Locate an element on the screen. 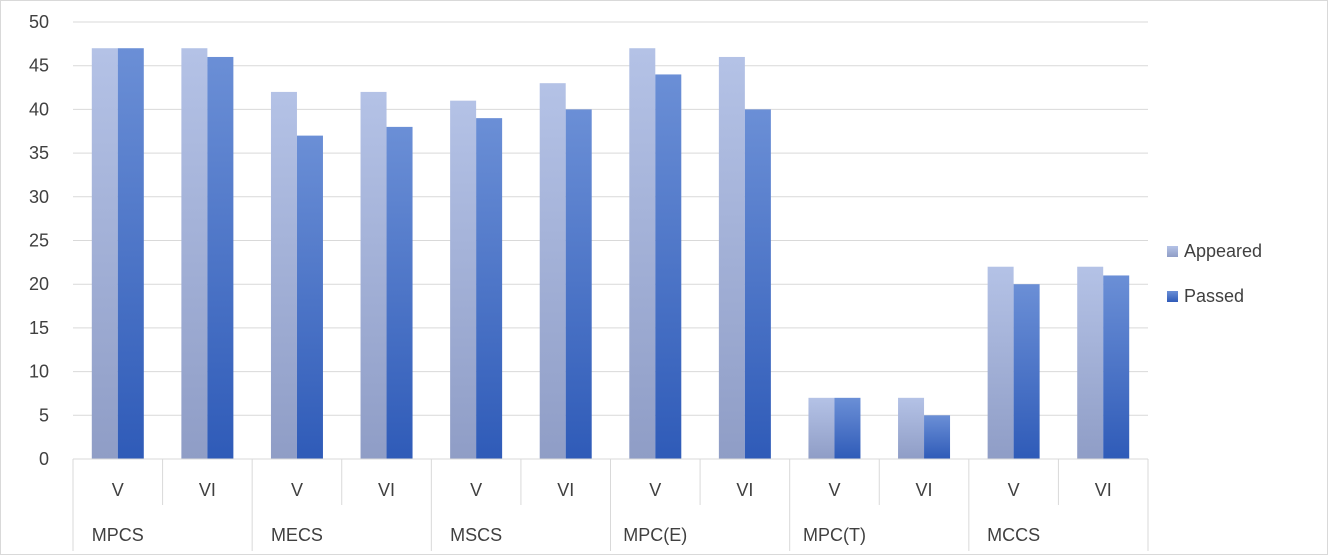  y-tick-label: 50 is located at coordinates (39, 22).